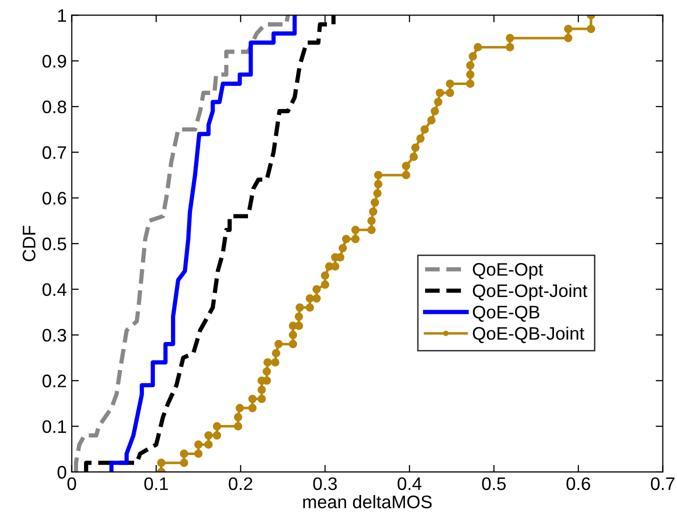 This screenshot has height=525, width=677. Describe the element at coordinates (662, 483) in the screenshot. I see `x-tick-label: 0.7` at that location.